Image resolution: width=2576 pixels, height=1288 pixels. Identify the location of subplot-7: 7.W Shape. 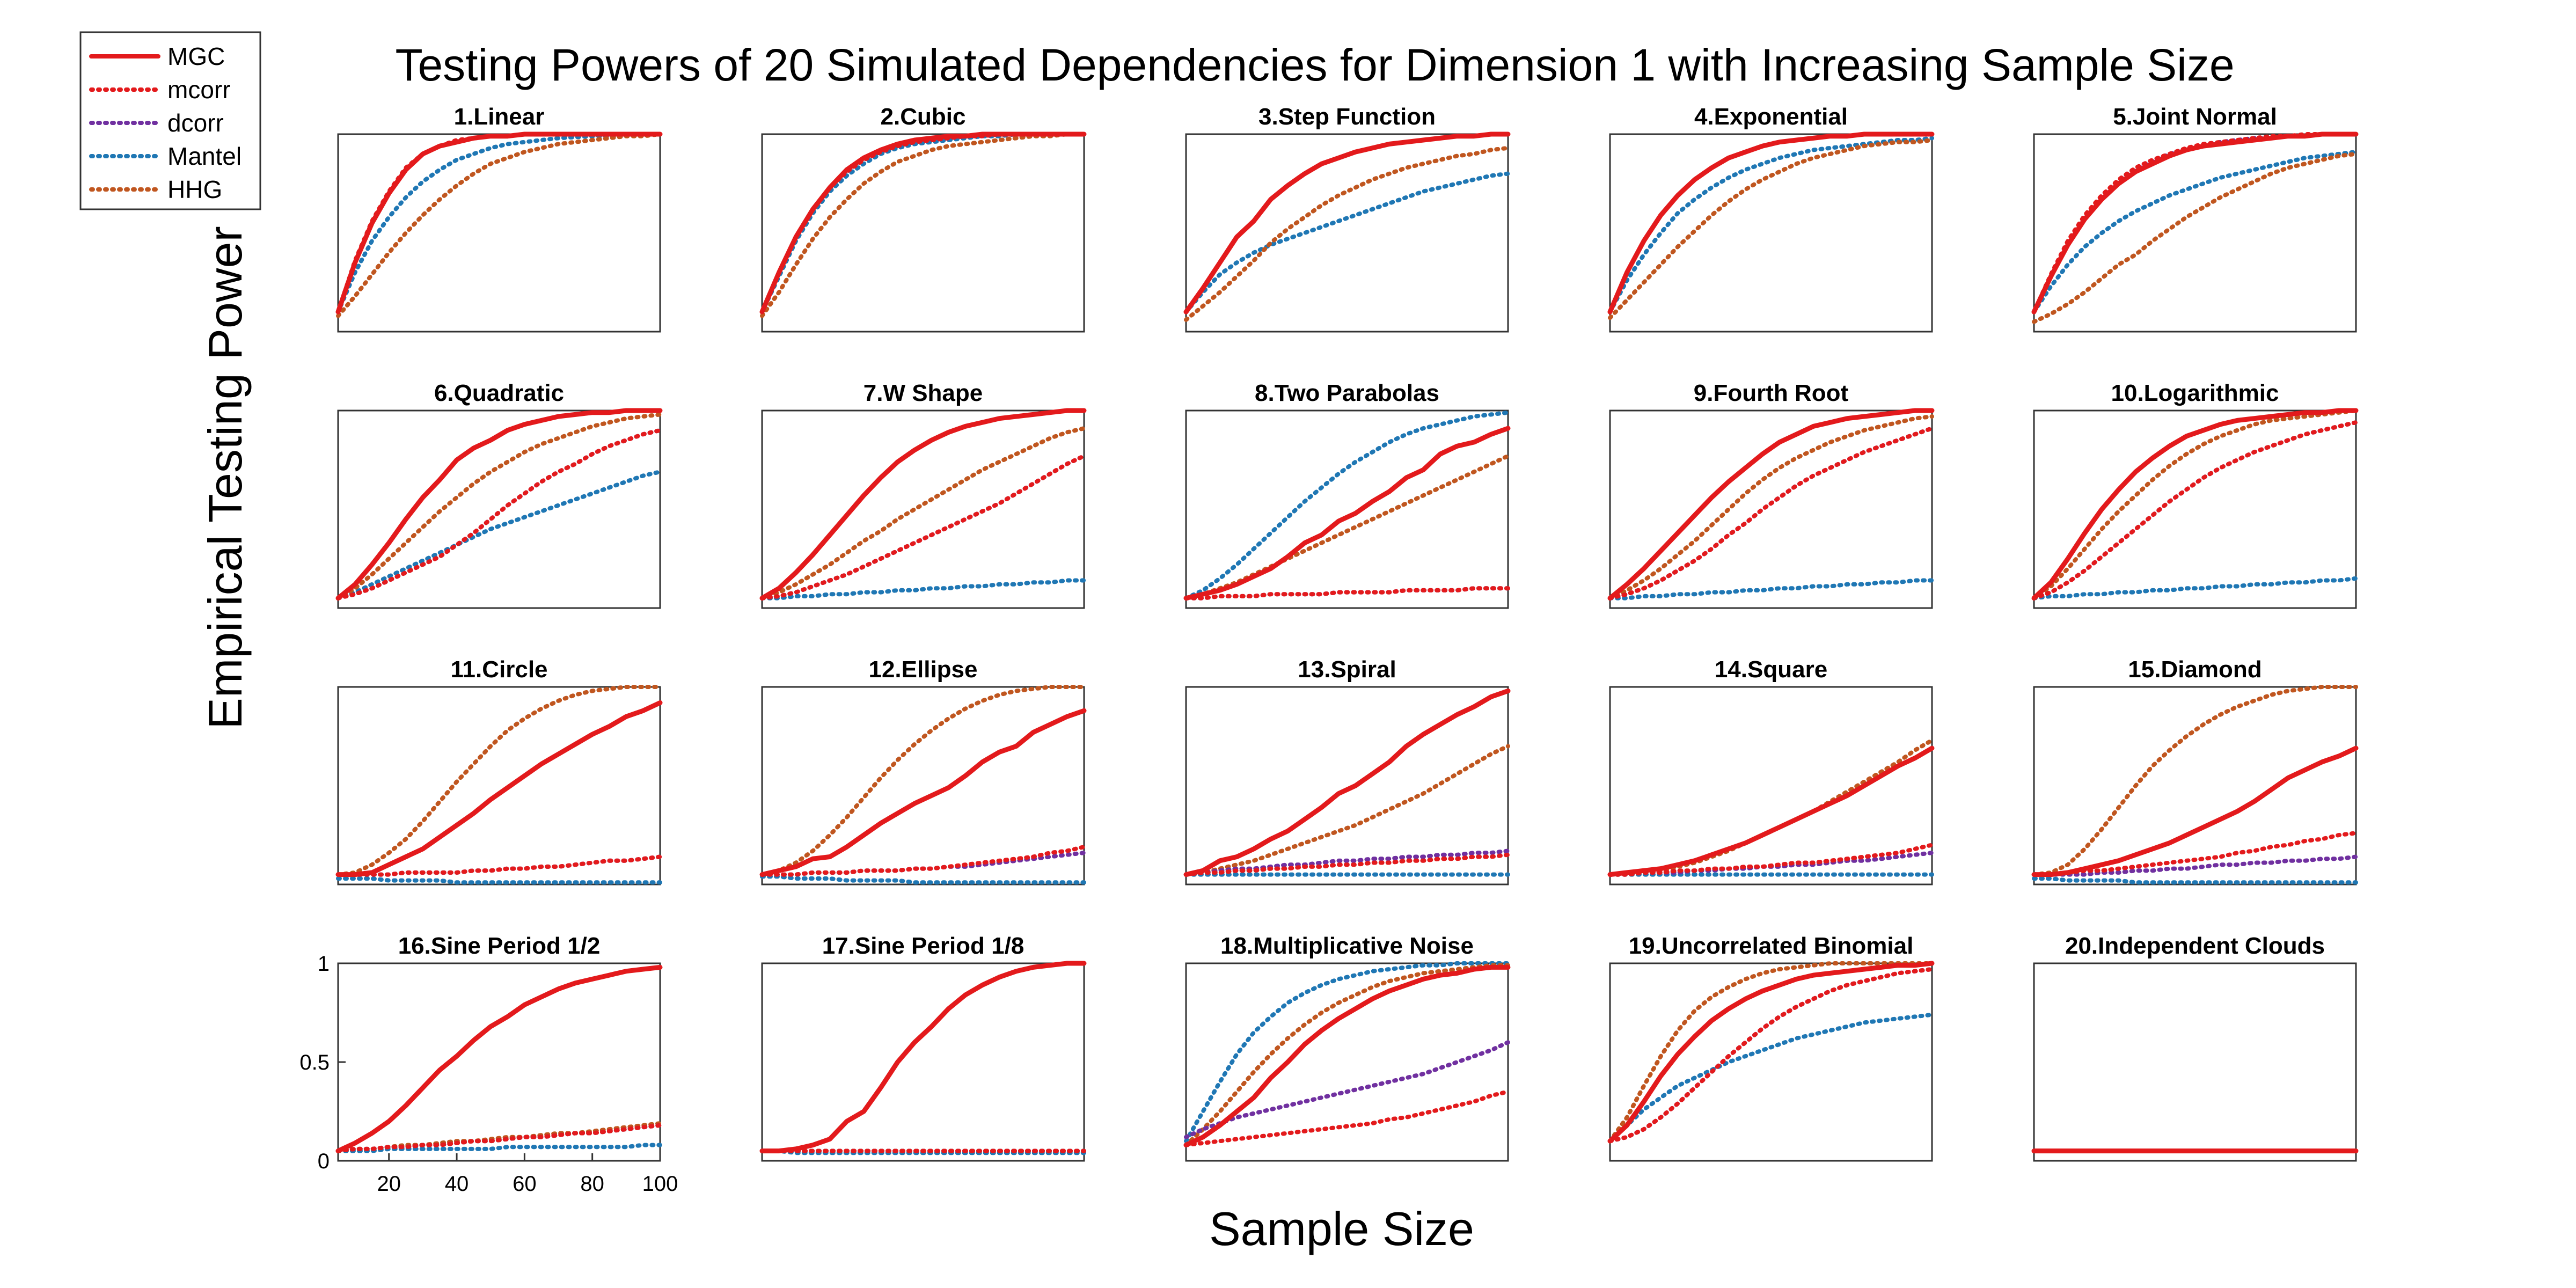
(923, 494).